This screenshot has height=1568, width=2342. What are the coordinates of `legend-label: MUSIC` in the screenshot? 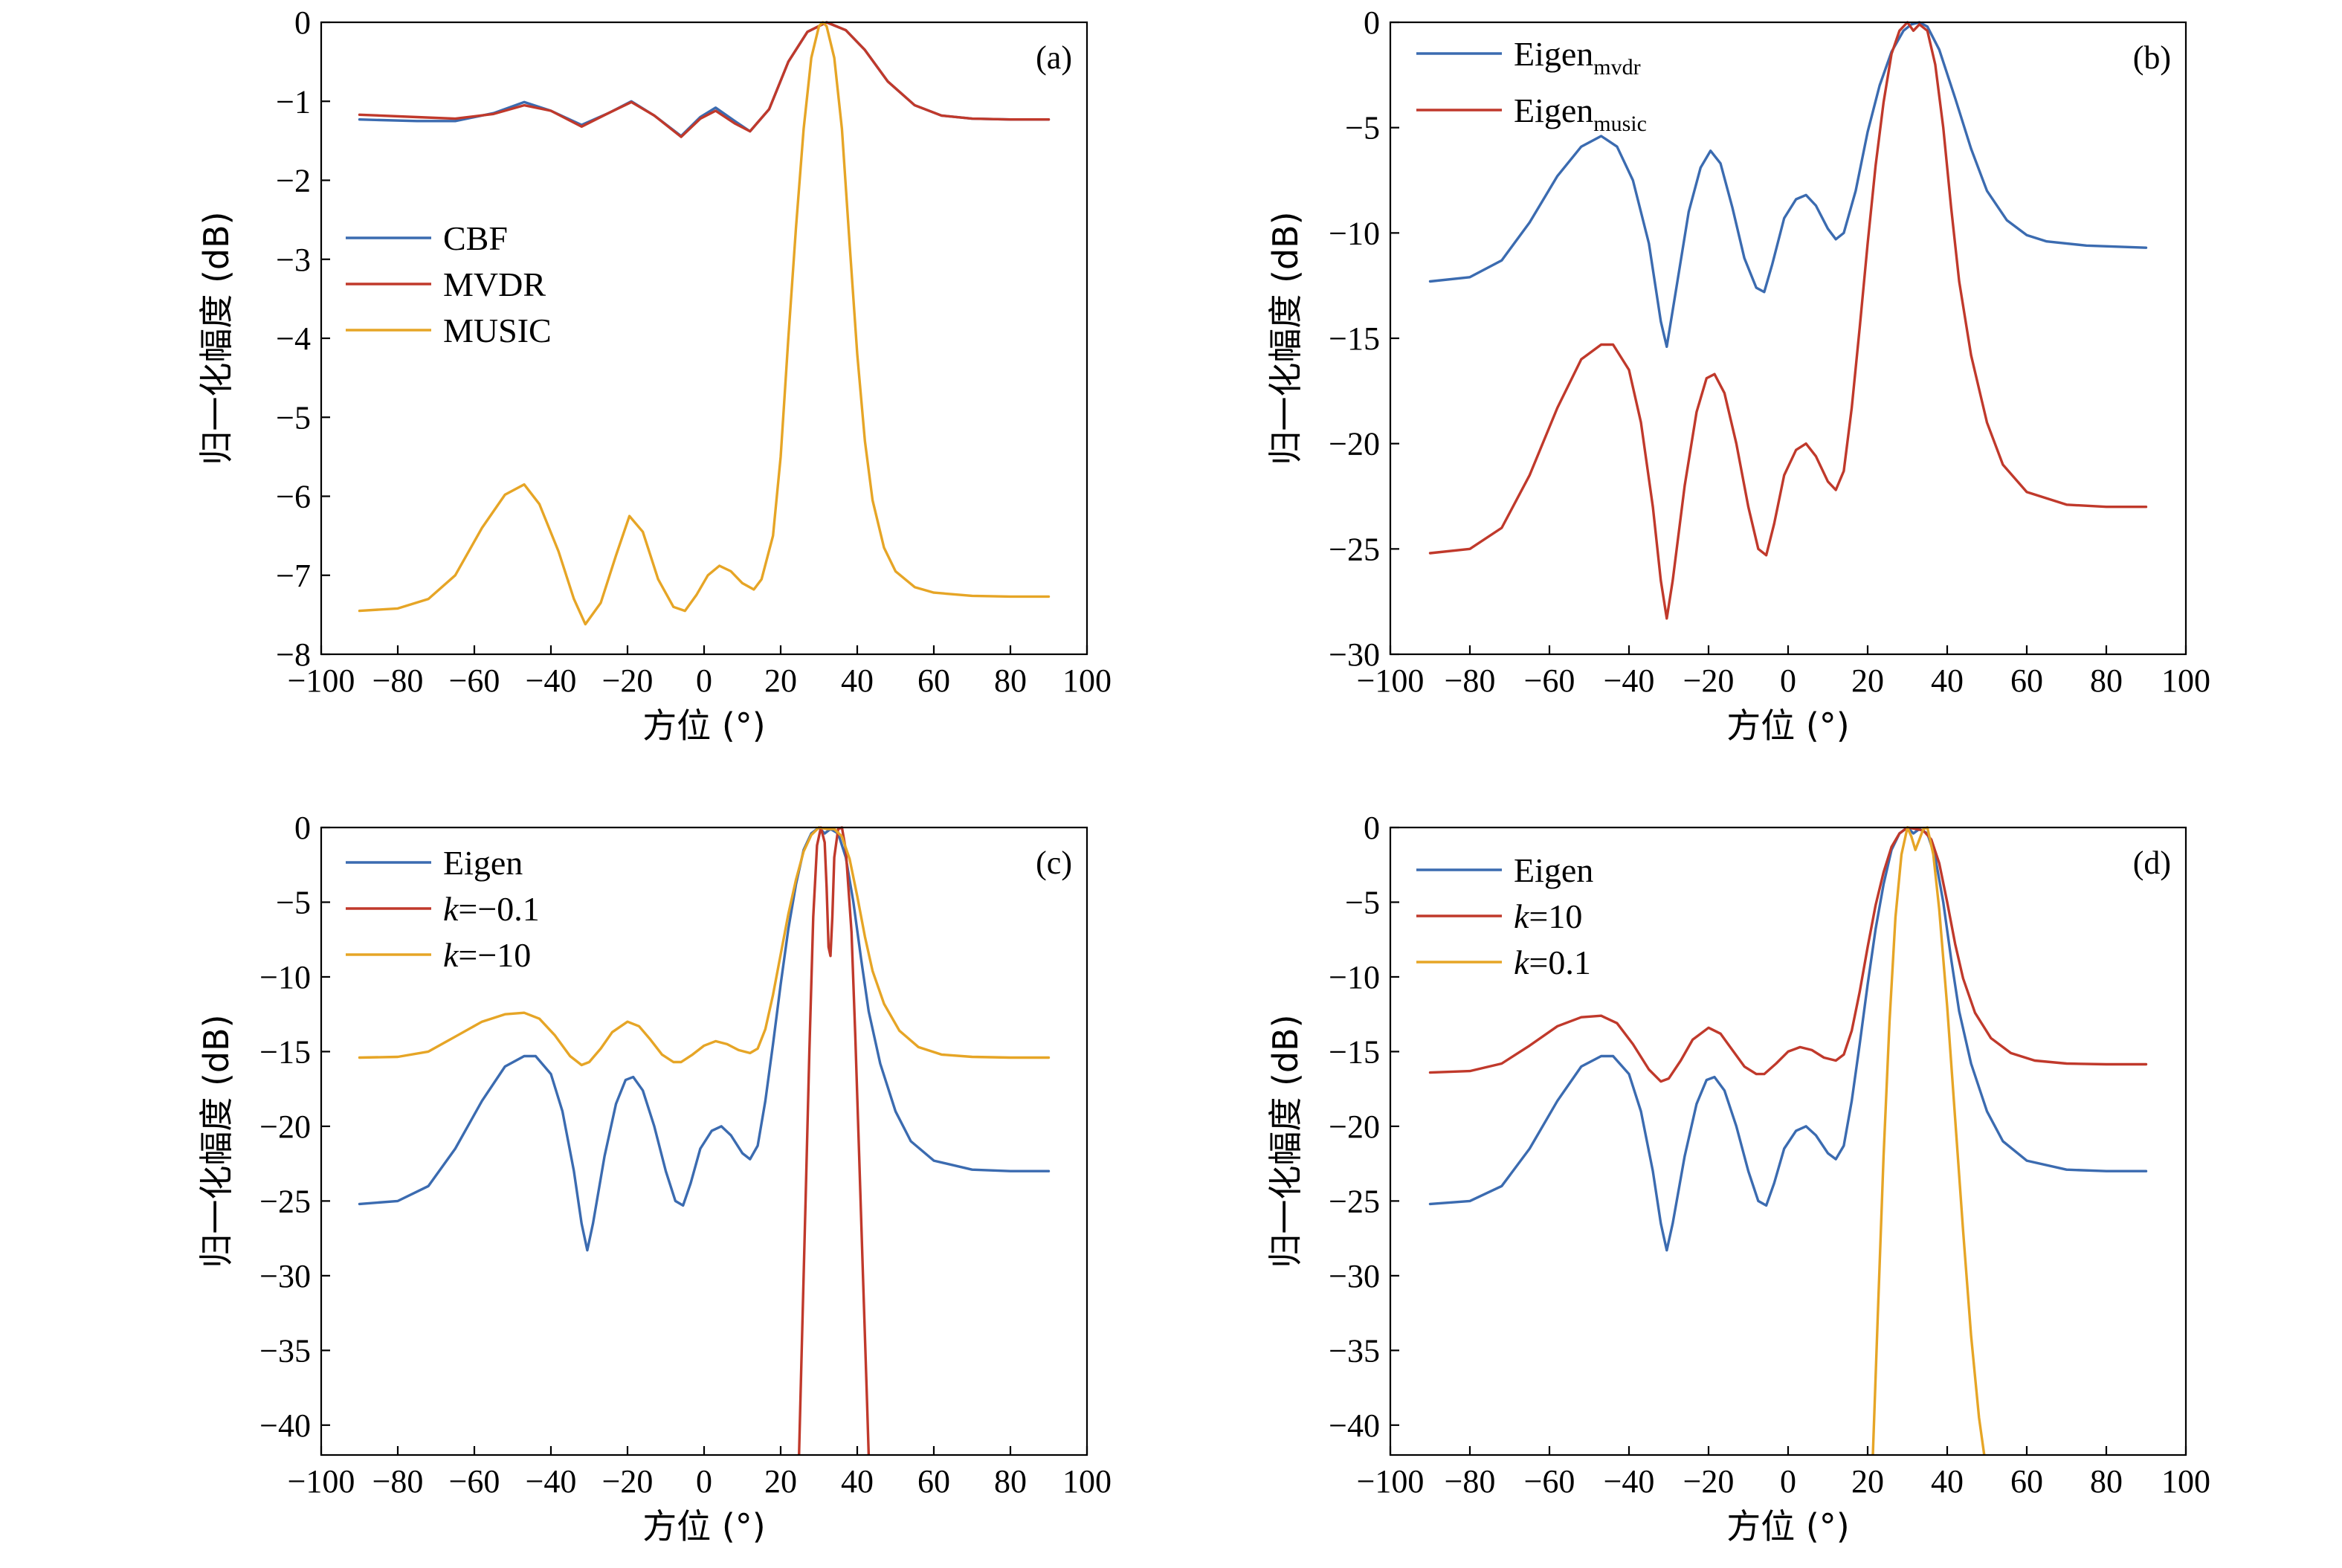 It's located at (498, 330).